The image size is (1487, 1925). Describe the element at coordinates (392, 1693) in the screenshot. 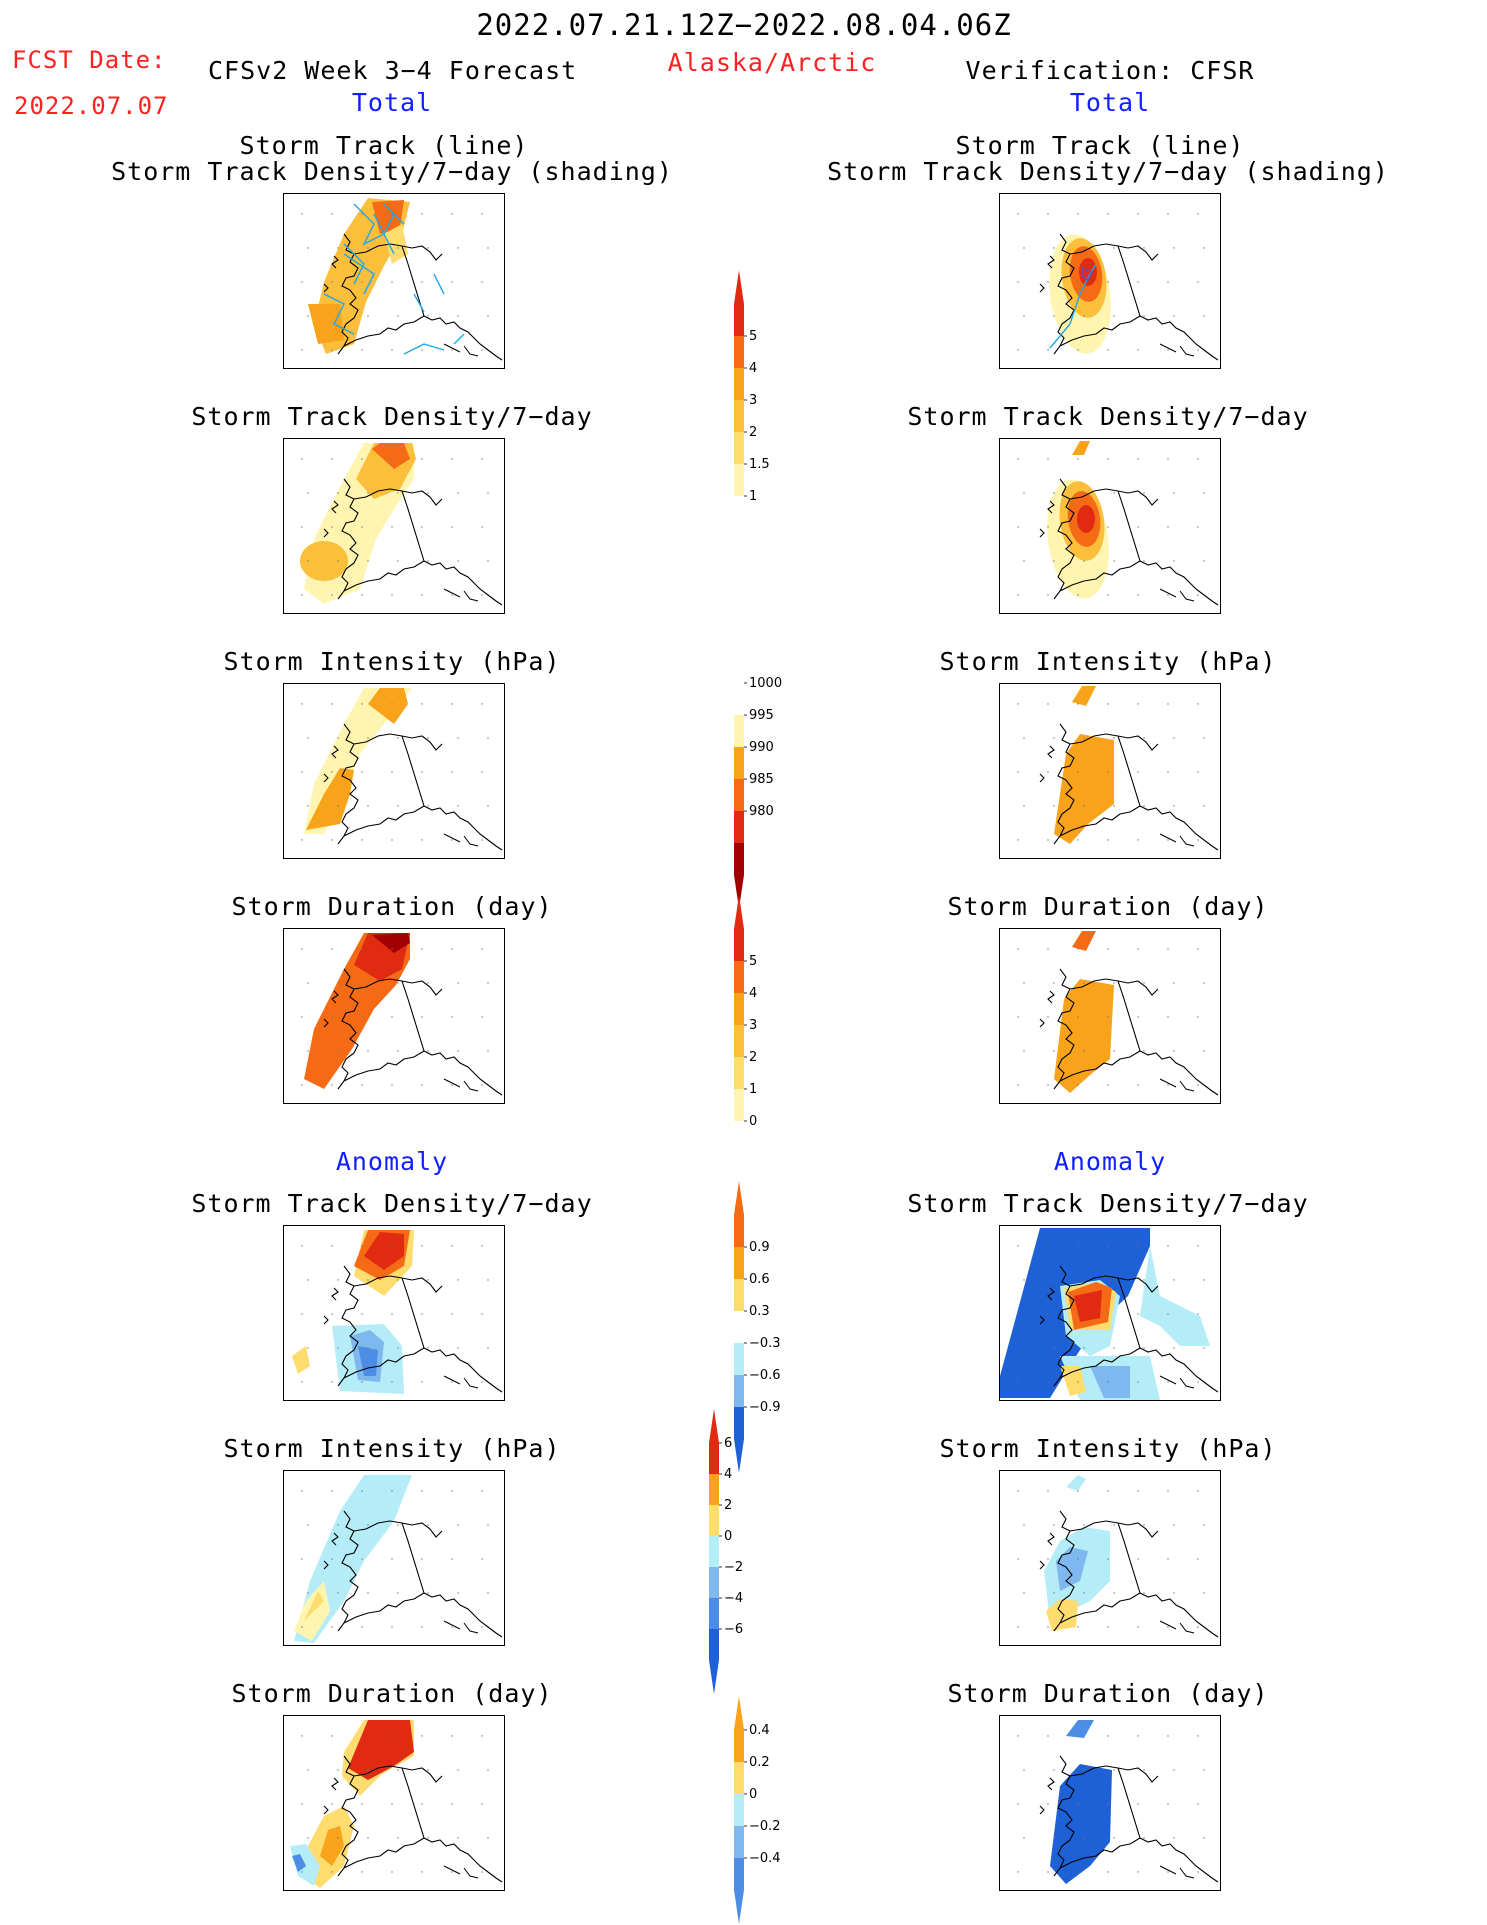

I see `left-duration-anom-title: Storm Duration (day)` at that location.